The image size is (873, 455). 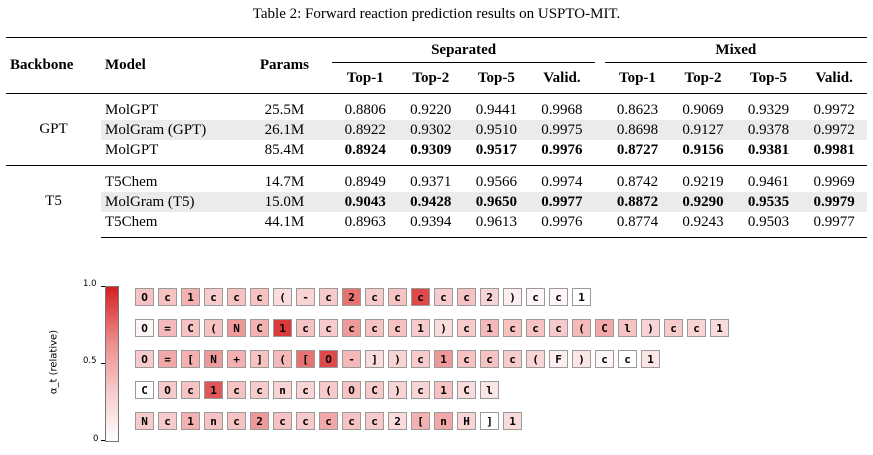 I want to click on header-metric: Top-1, so click(x=637, y=77).